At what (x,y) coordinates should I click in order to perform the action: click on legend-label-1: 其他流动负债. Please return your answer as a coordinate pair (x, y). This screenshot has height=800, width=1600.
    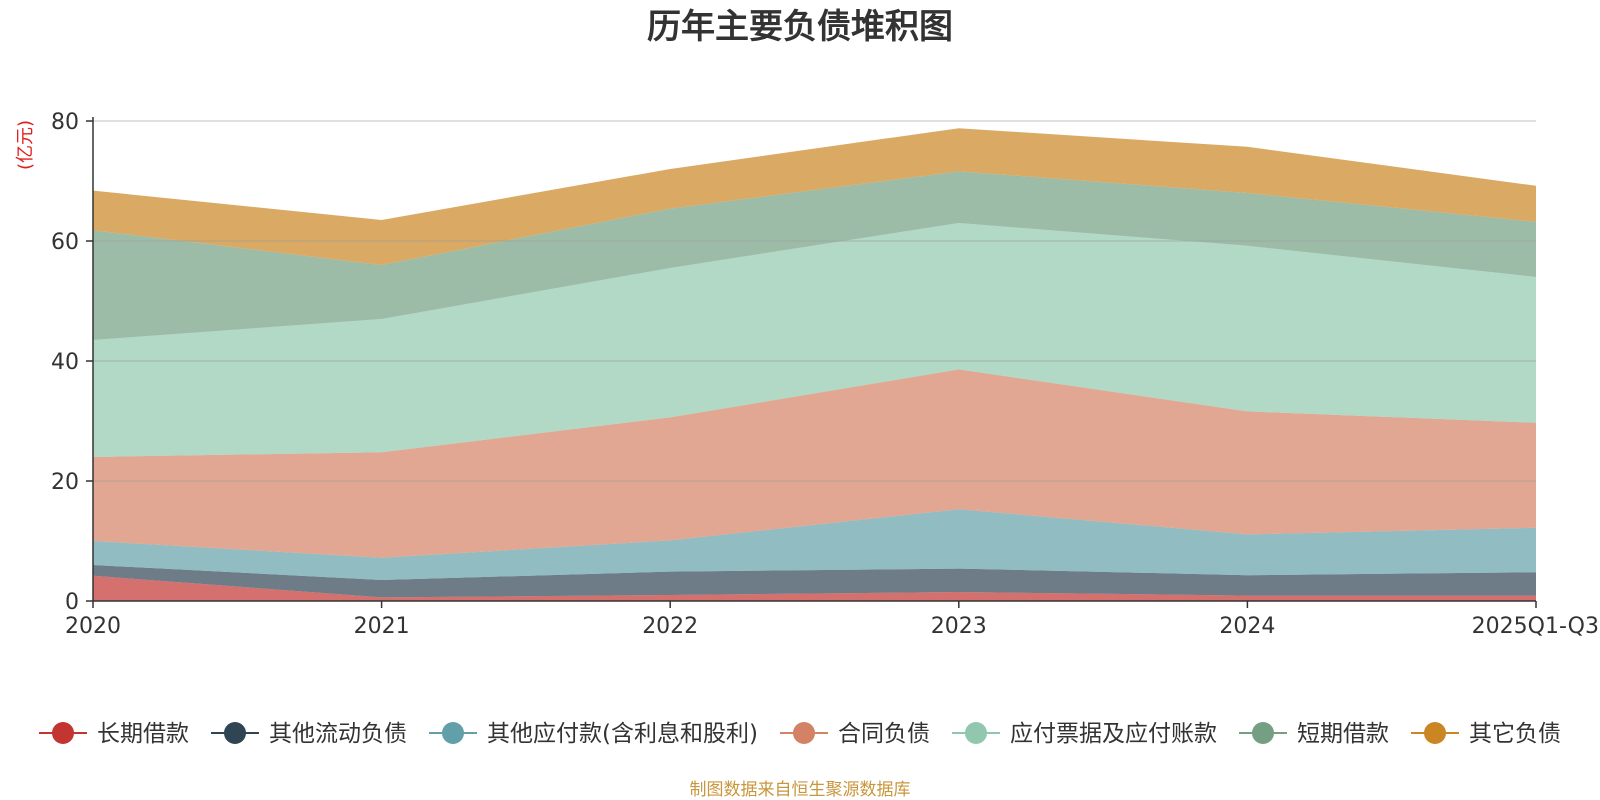
    Looking at the image, I should click on (338, 734).